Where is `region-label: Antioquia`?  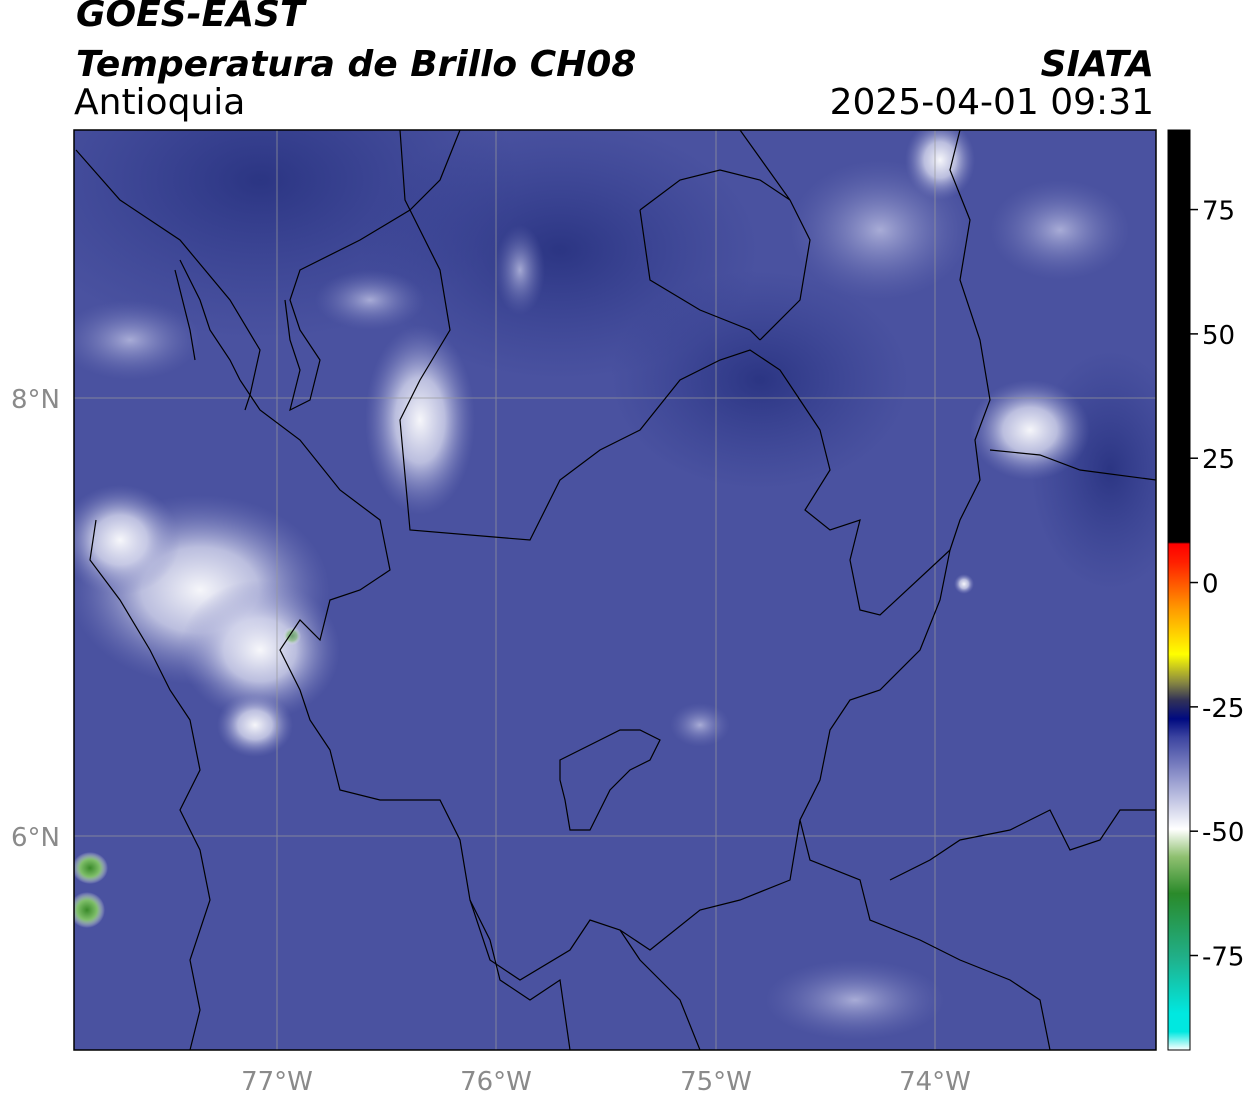
region-label: Antioquia is located at coordinates (160, 102).